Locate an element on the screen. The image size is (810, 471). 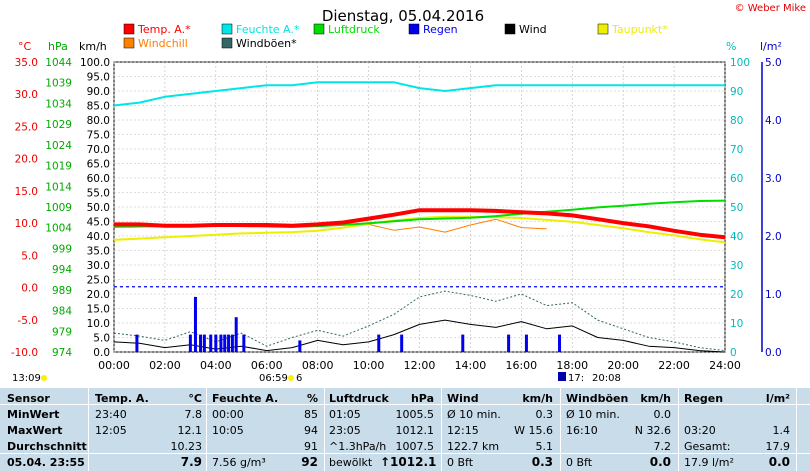
legend-label: Regen is located at coordinates (440, 29).